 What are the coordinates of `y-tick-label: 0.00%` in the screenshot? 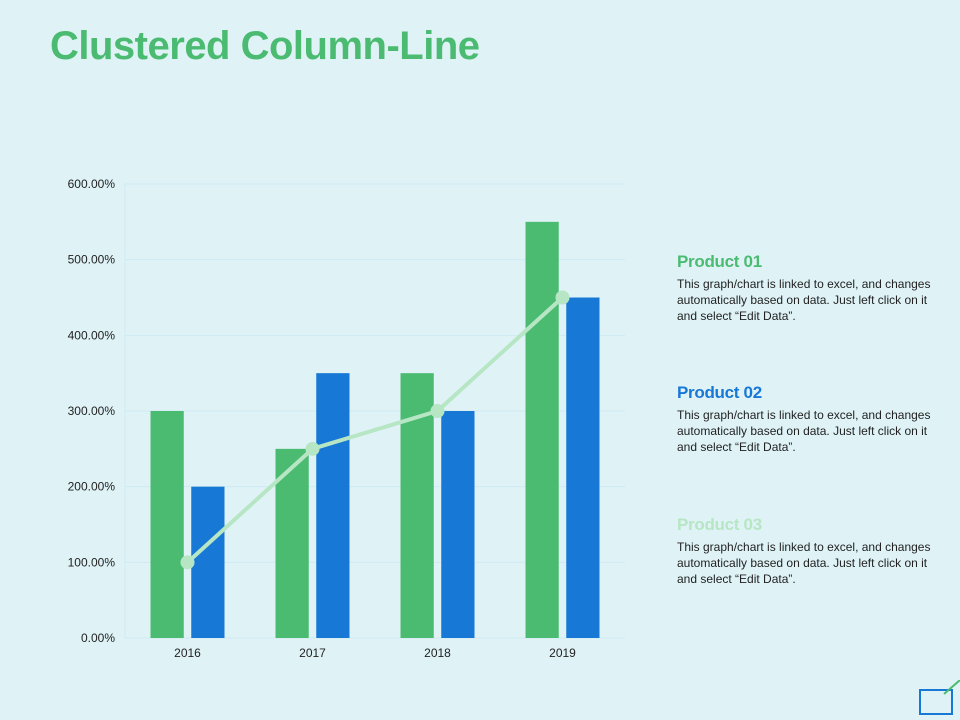 It's located at (98, 638).